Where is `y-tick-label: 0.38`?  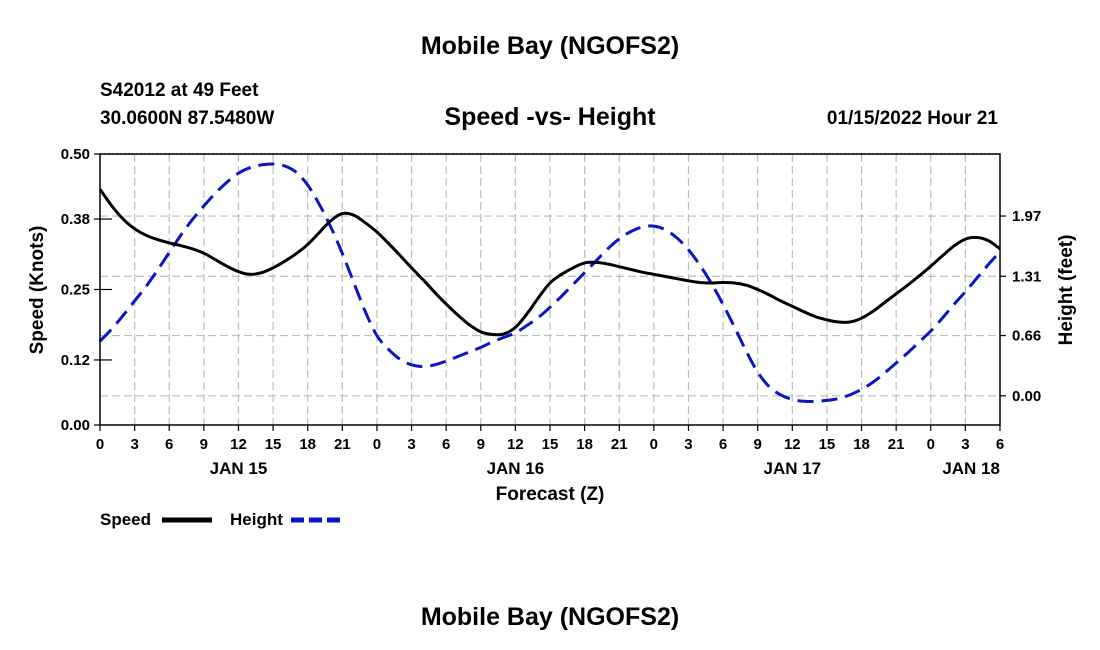 y-tick-label: 0.38 is located at coordinates (75, 219).